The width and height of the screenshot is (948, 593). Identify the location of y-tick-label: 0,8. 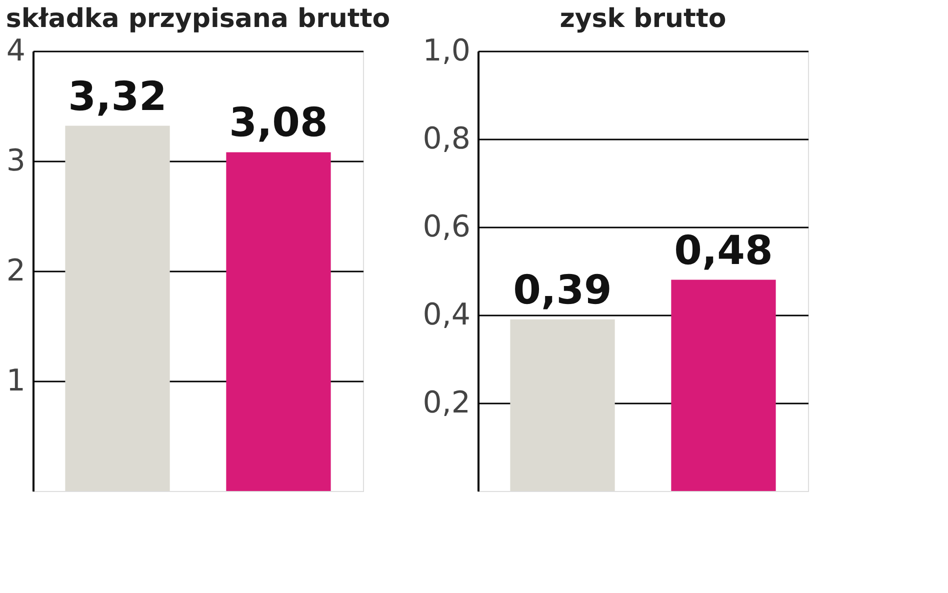
(446, 139).